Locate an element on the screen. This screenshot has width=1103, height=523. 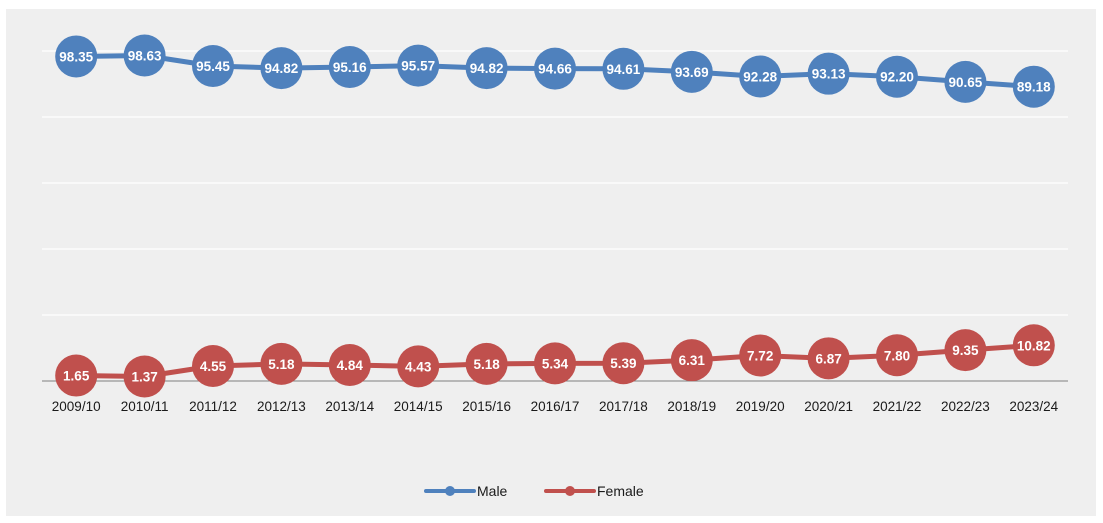
x-tick-label: 2022/23 is located at coordinates (965, 406).